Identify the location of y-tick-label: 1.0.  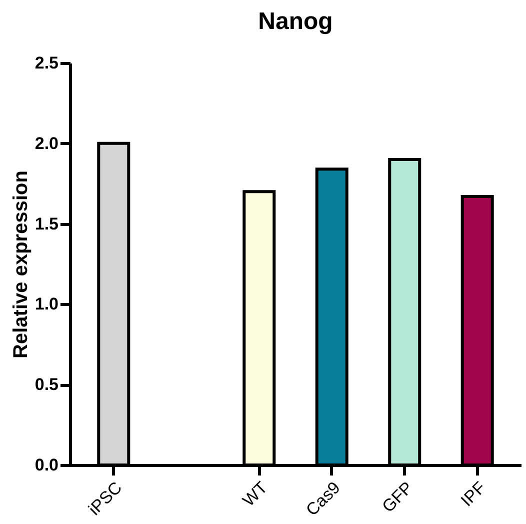
(46, 304).